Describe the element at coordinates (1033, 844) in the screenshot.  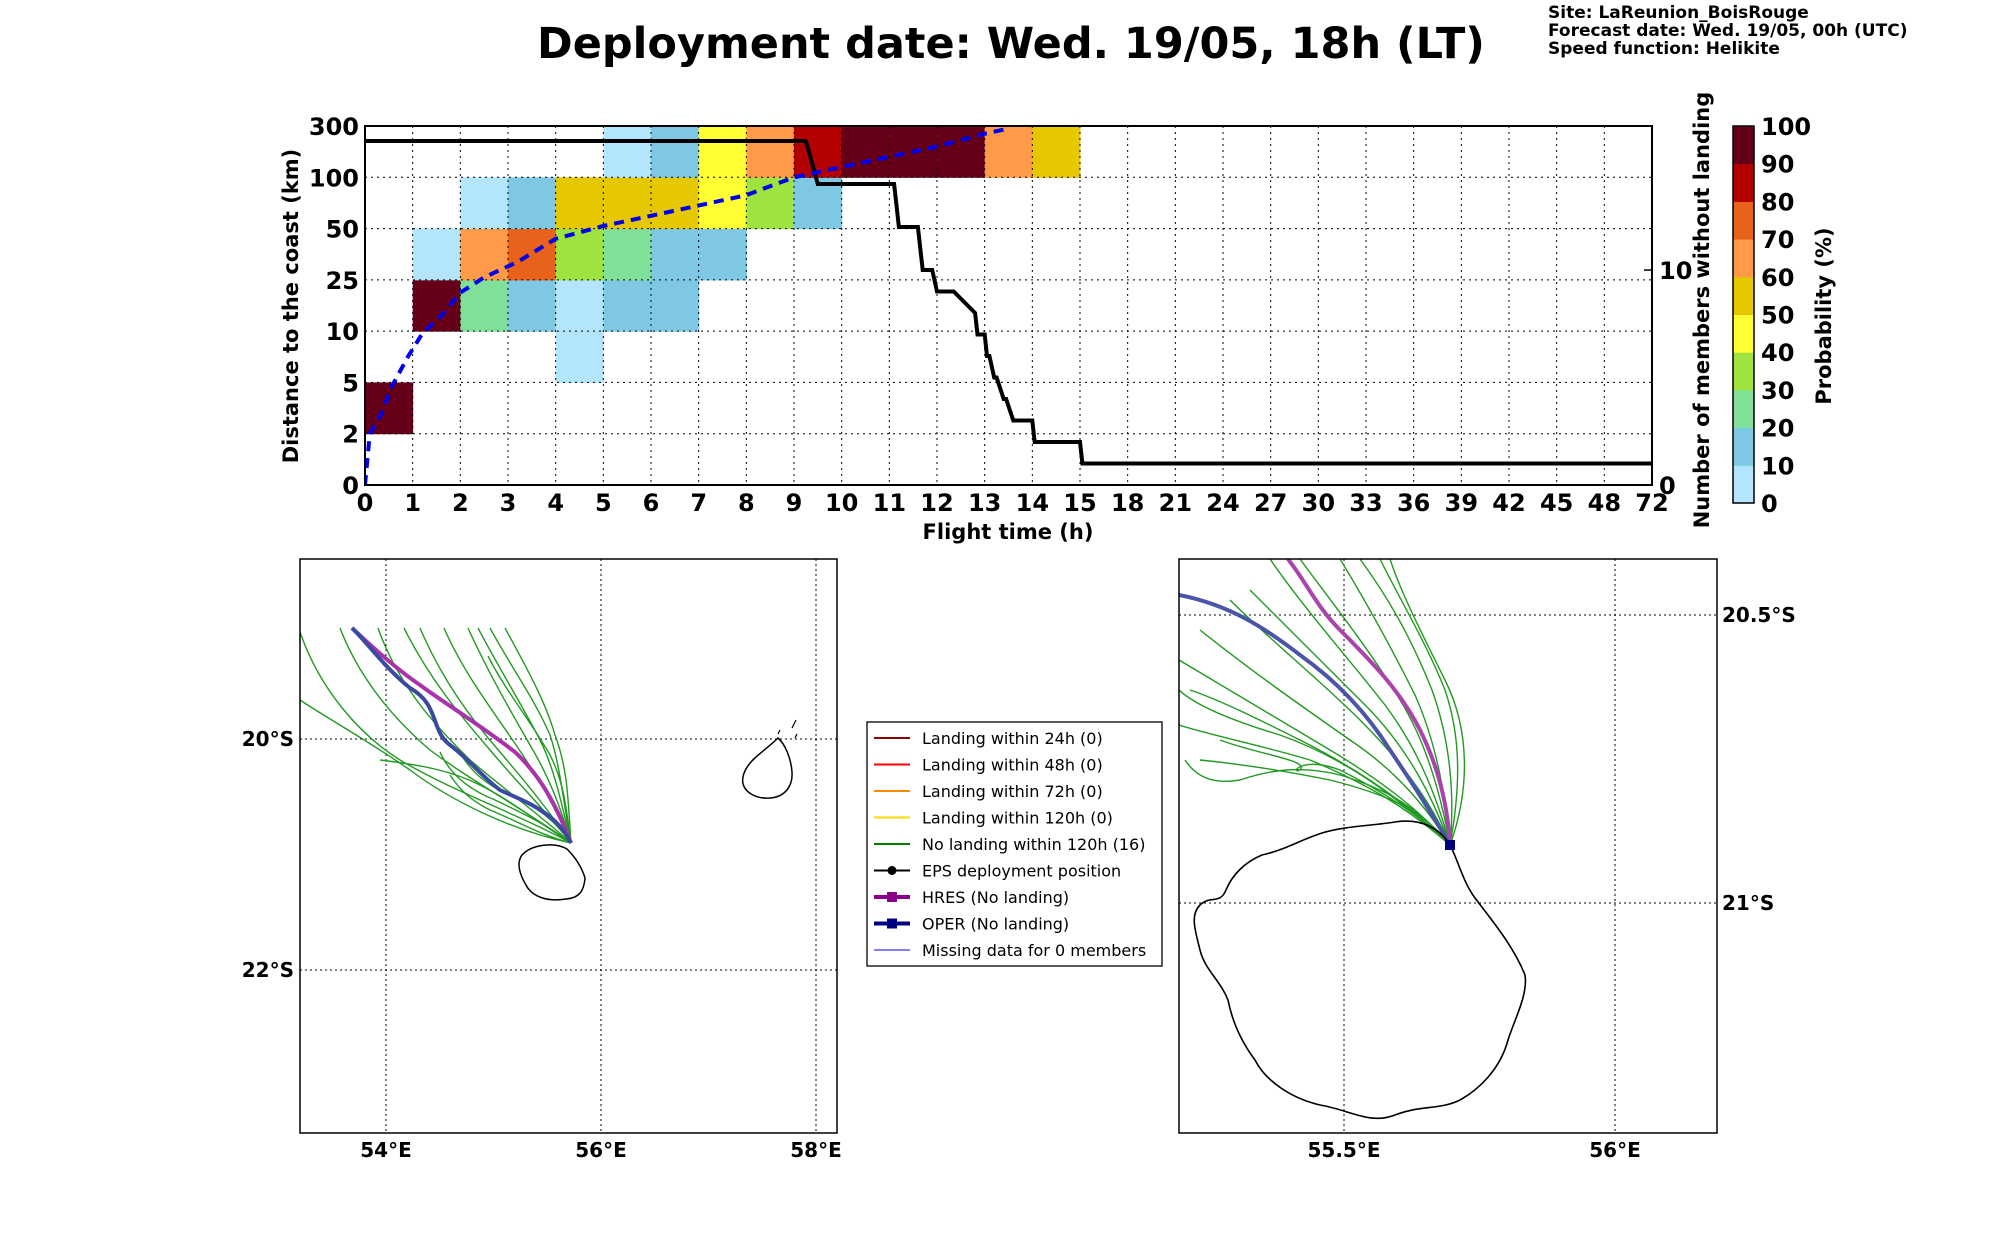
I see `legend-label: No landing within 120h (16)` at that location.